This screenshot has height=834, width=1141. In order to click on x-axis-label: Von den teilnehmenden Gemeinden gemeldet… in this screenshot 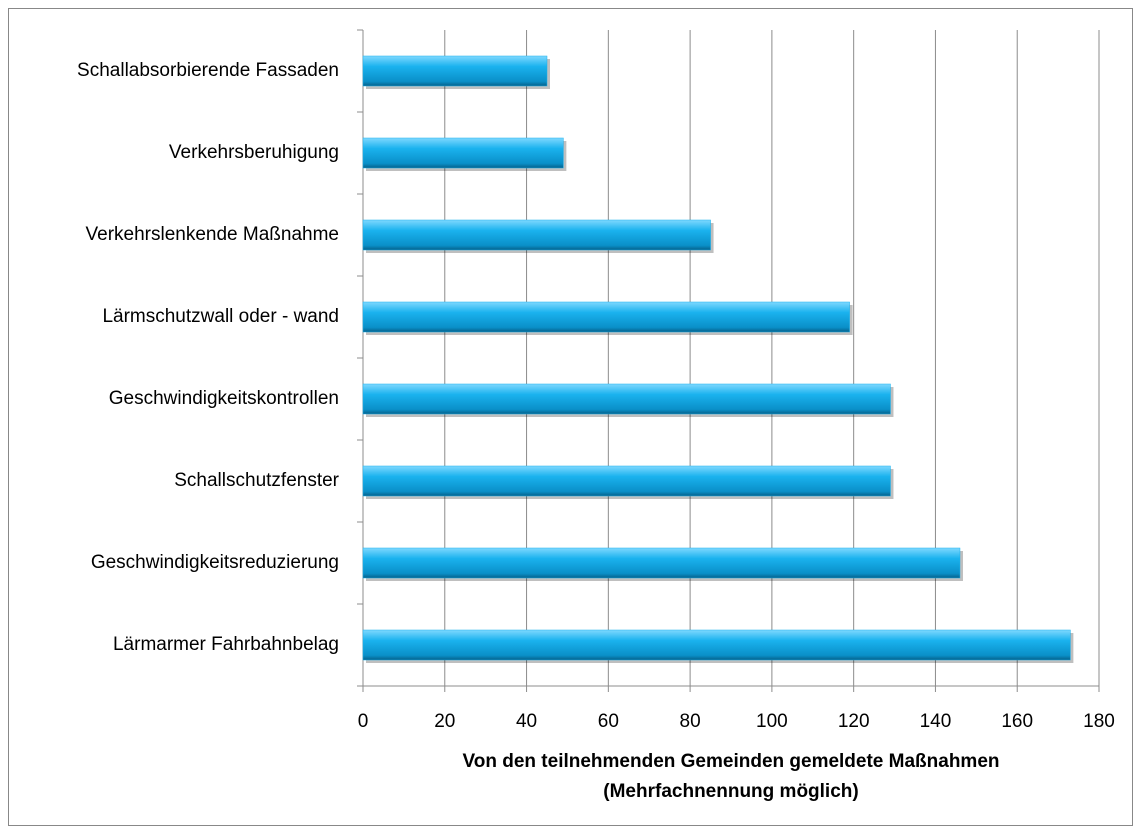, I will do `click(730, 761)`.